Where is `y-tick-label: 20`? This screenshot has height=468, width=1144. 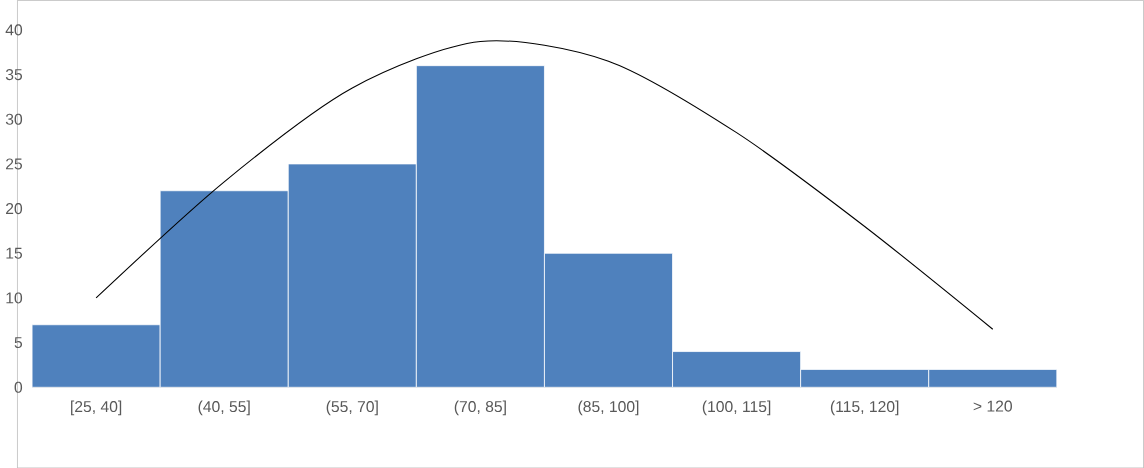 y-tick-label: 20 is located at coordinates (14, 208).